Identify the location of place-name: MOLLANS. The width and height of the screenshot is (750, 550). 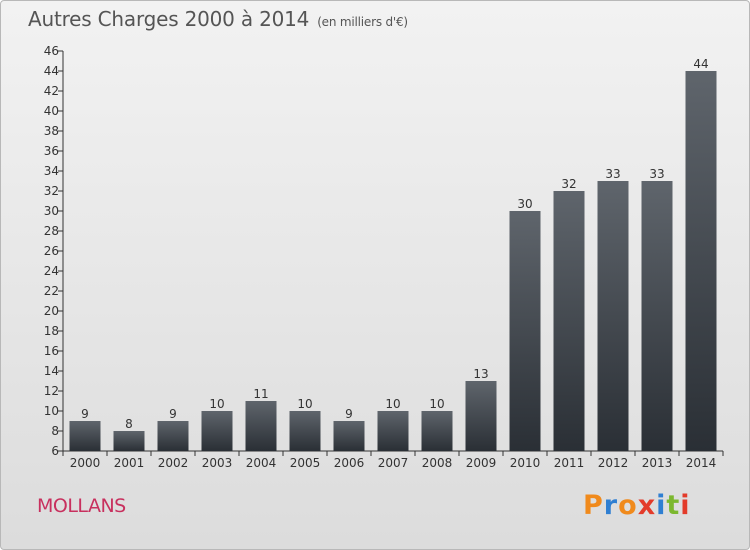
(81, 506).